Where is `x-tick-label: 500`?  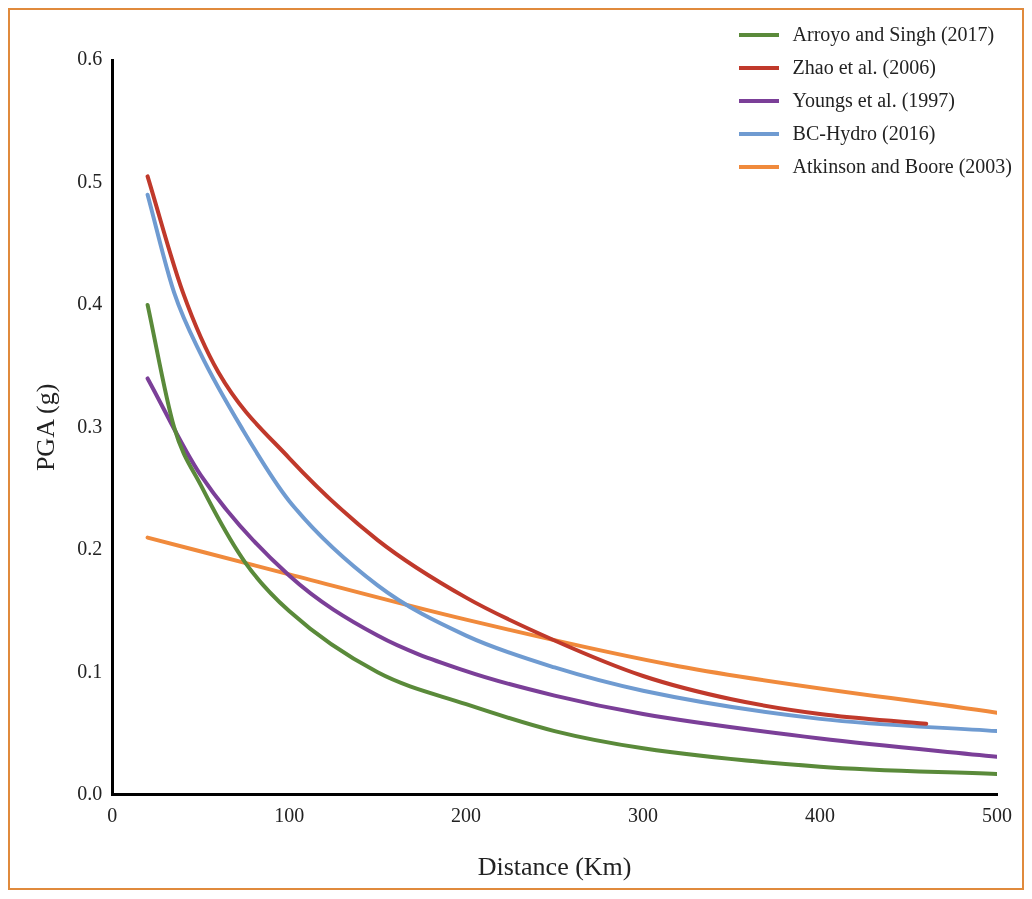 x-tick-label: 500 is located at coordinates (997, 815).